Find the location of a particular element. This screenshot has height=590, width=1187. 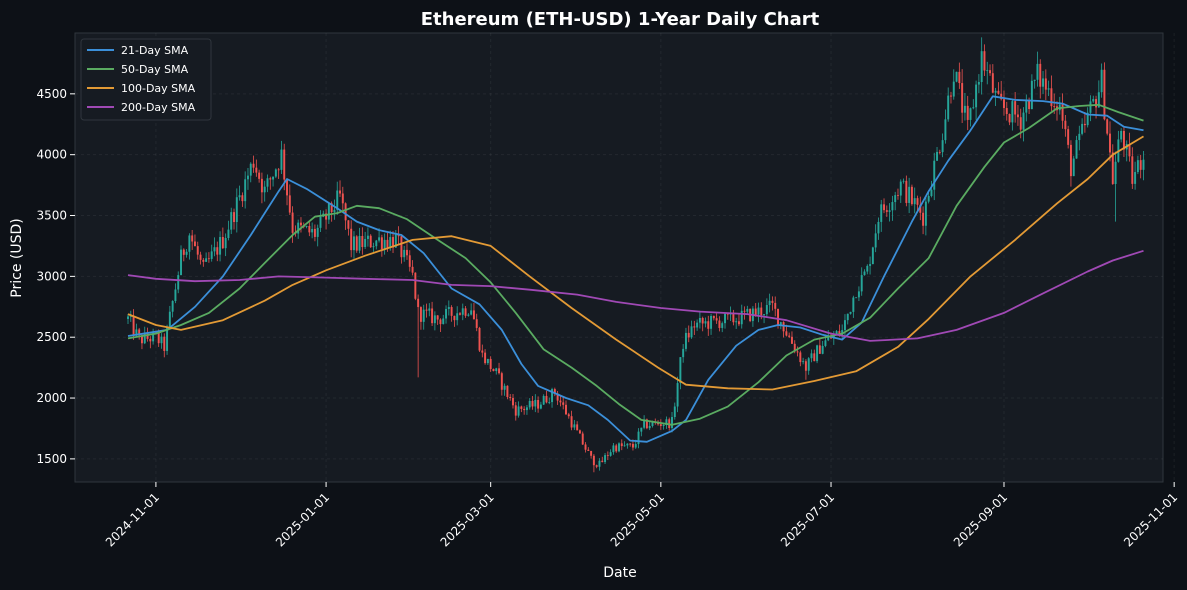

y-tick-label: 2500 is located at coordinates (51, 337).